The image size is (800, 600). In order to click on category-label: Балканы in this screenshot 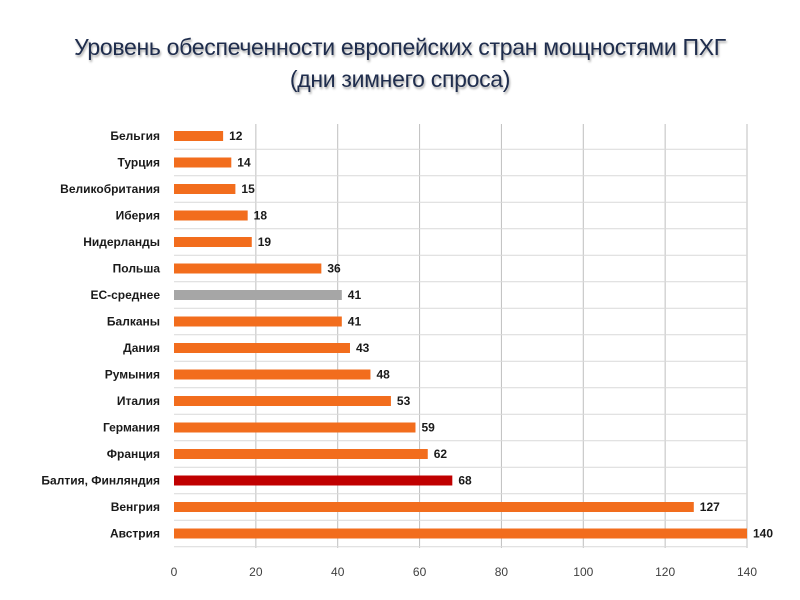, I will do `click(133, 322)`.